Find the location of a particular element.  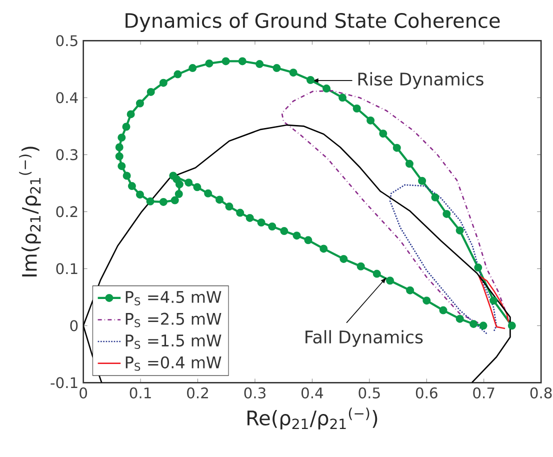

x-tick-label: 0.1 is located at coordinates (140, 392).